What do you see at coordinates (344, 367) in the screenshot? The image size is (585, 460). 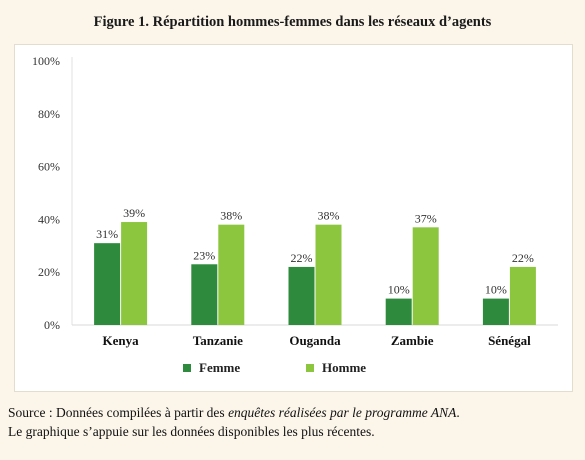 I see `legend-label-homme: Homme` at bounding box center [344, 367].